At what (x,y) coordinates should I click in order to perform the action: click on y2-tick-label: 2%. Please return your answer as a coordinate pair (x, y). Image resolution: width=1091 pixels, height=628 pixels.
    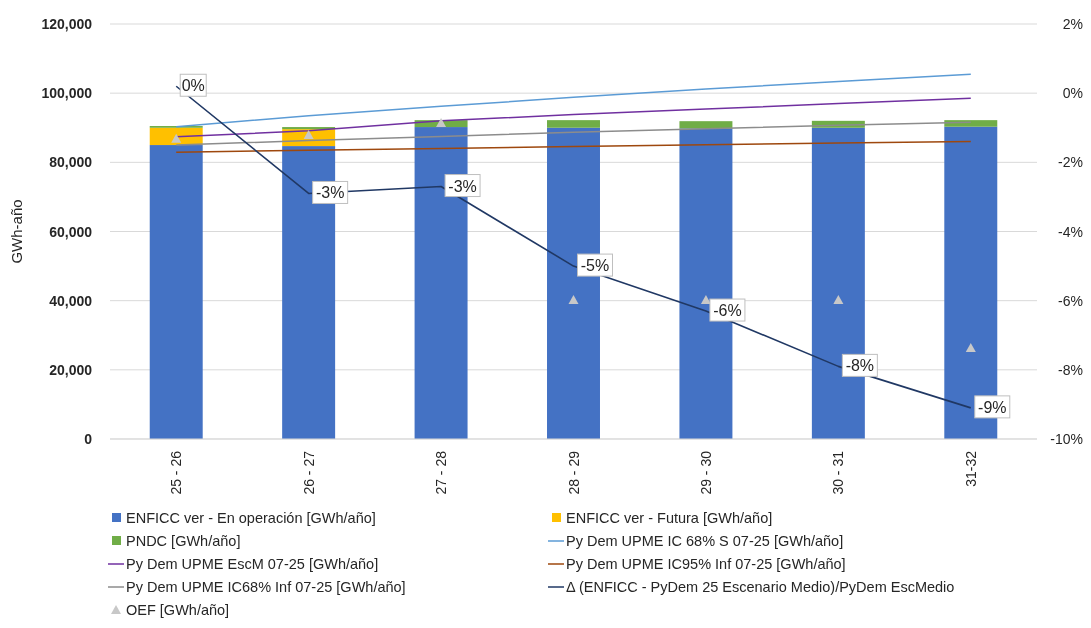
    Looking at the image, I should click on (1072, 24).